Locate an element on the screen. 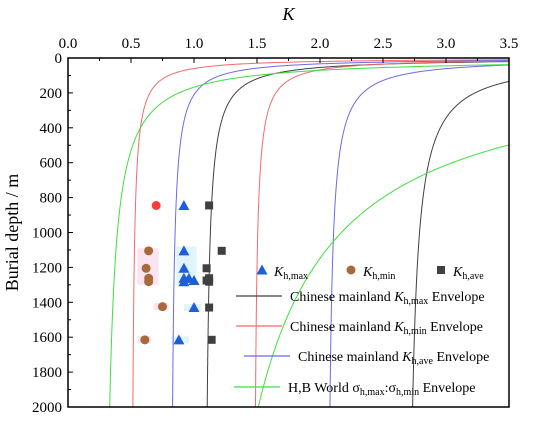 The width and height of the screenshot is (550, 421). legend-entry-label: Chinese mainland Kh,max Envelope is located at coordinates (387, 298).